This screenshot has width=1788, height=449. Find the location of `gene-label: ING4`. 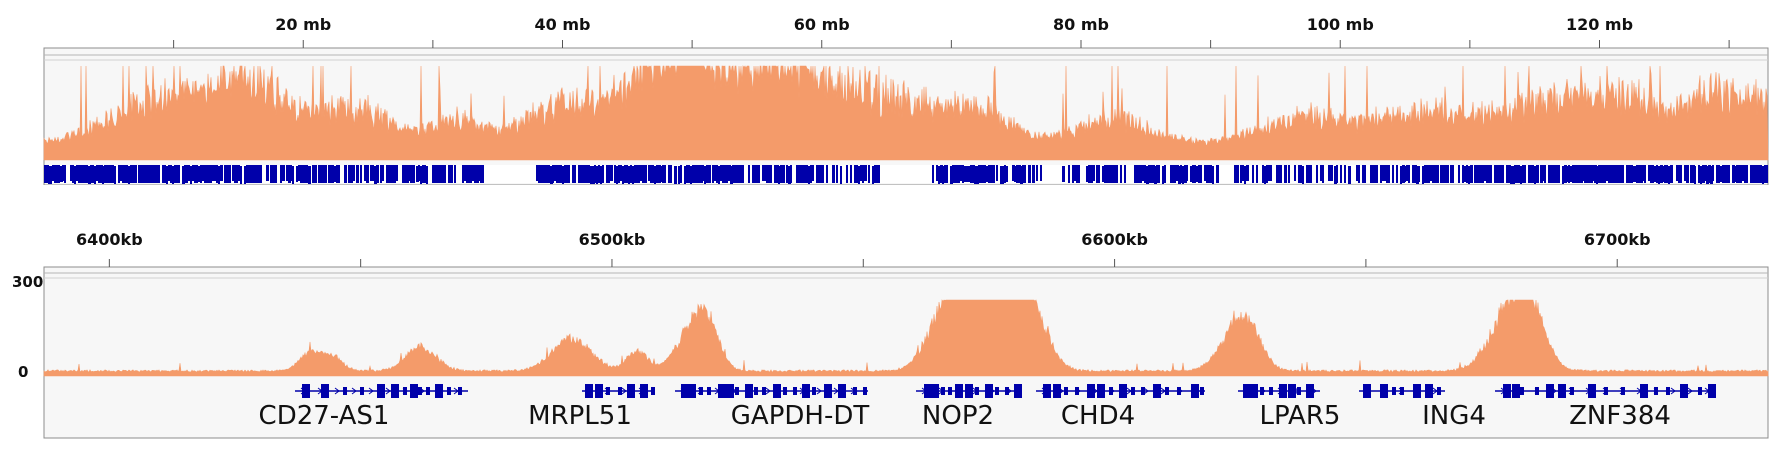

gene-label: ING4 is located at coordinates (1454, 416).